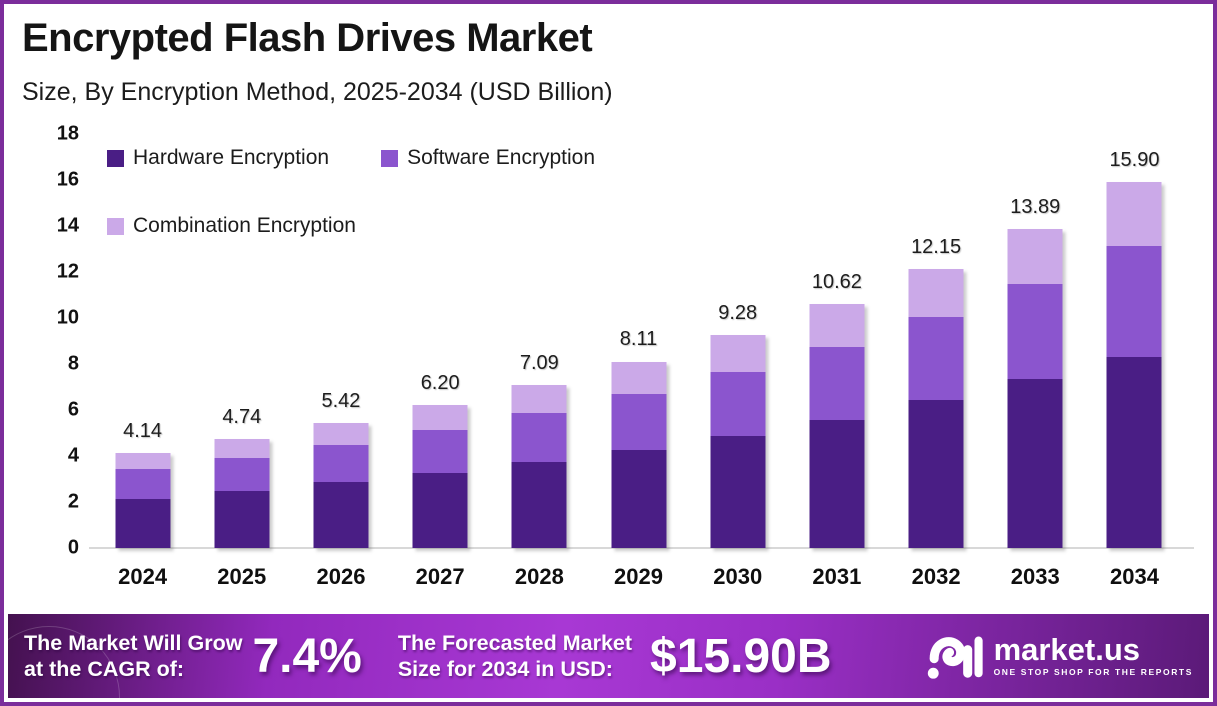  I want to click on bar-column-2032: 12.15 2032, so click(936, 361).